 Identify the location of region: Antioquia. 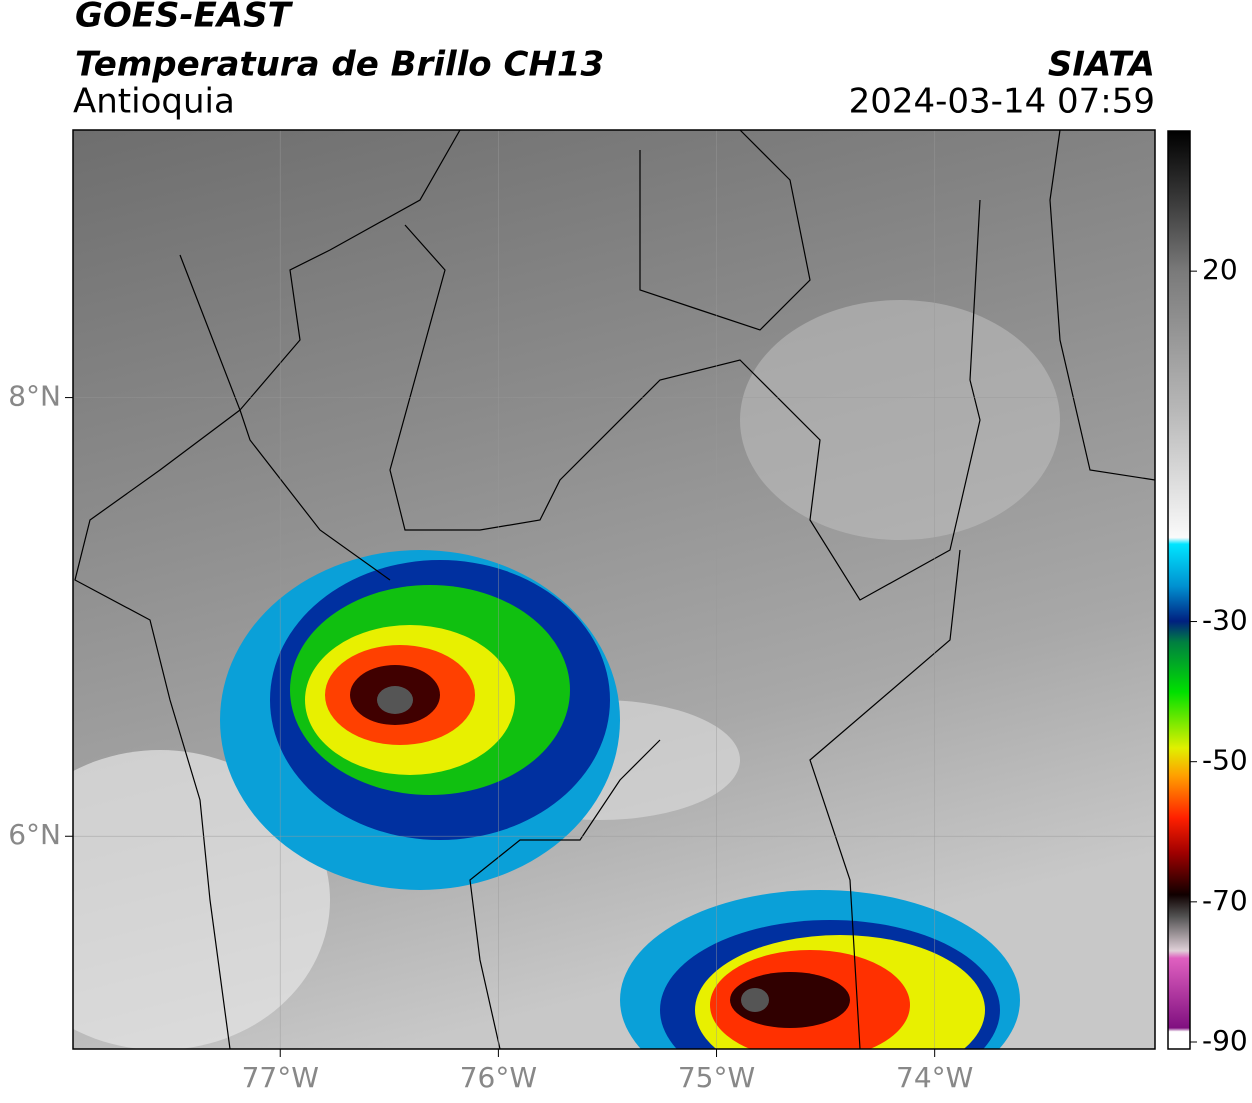
(154, 102).